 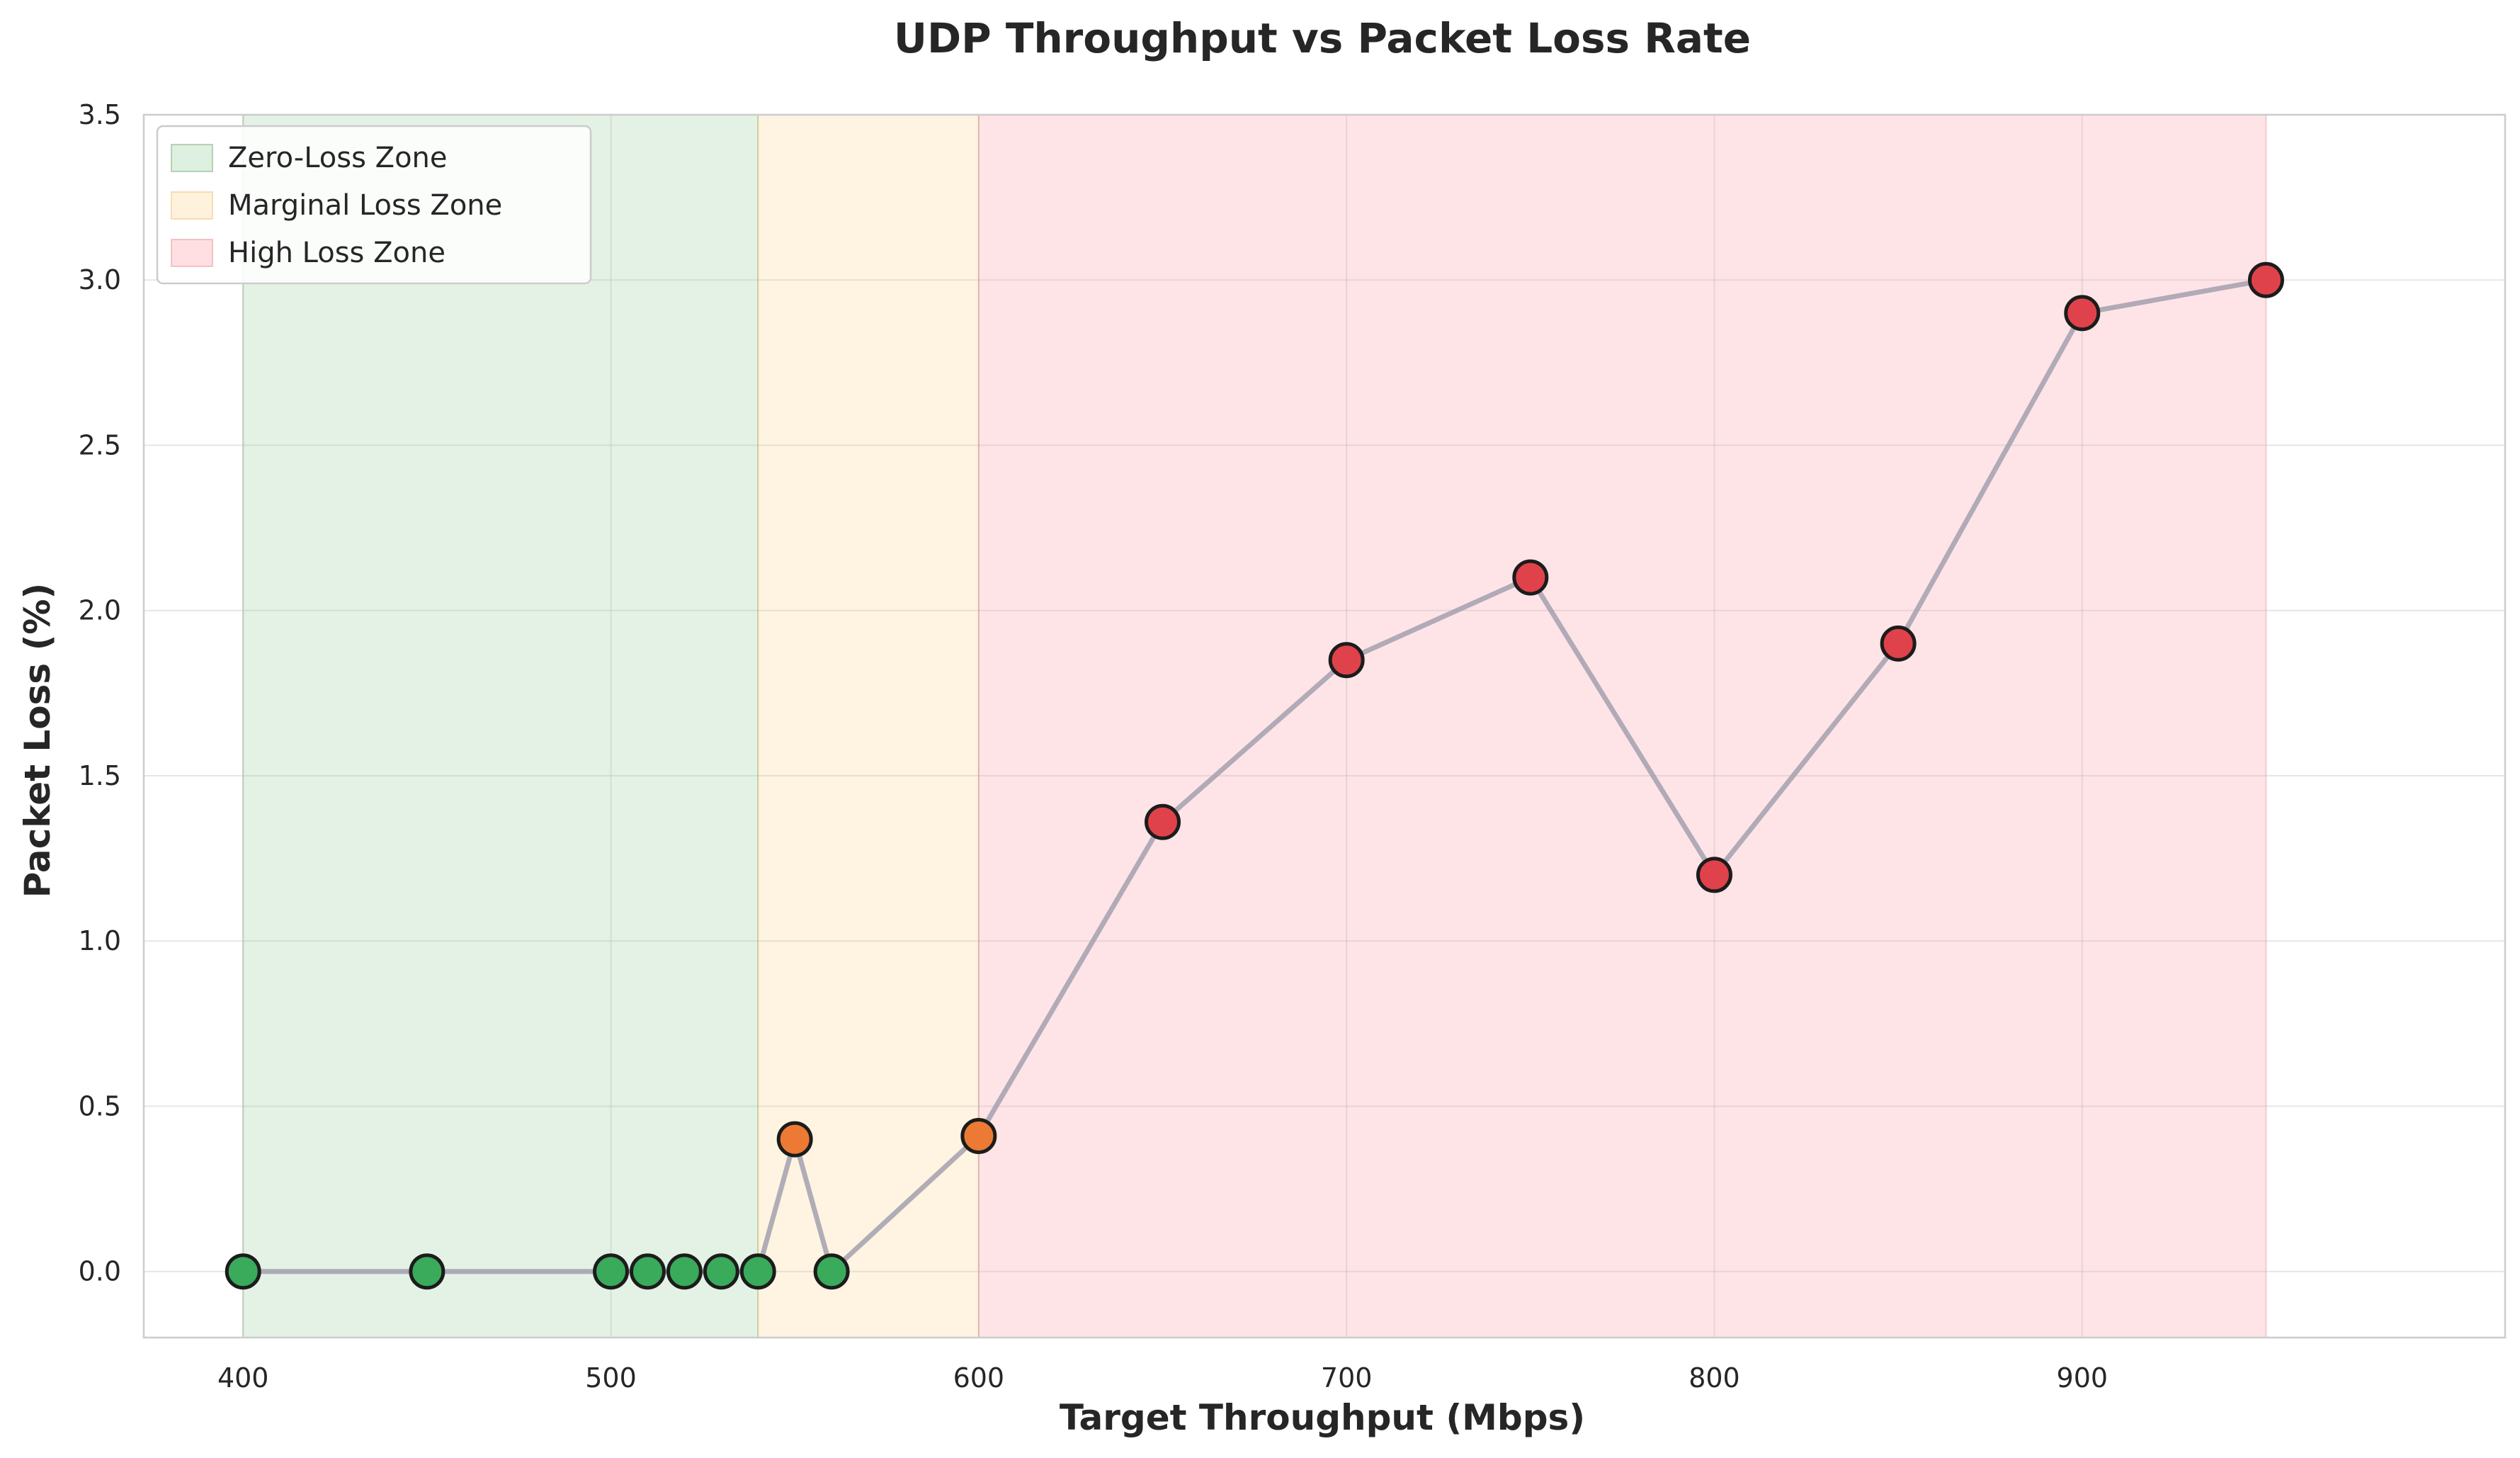 I want to click on y-tick-label: 2.5, so click(x=100, y=445).